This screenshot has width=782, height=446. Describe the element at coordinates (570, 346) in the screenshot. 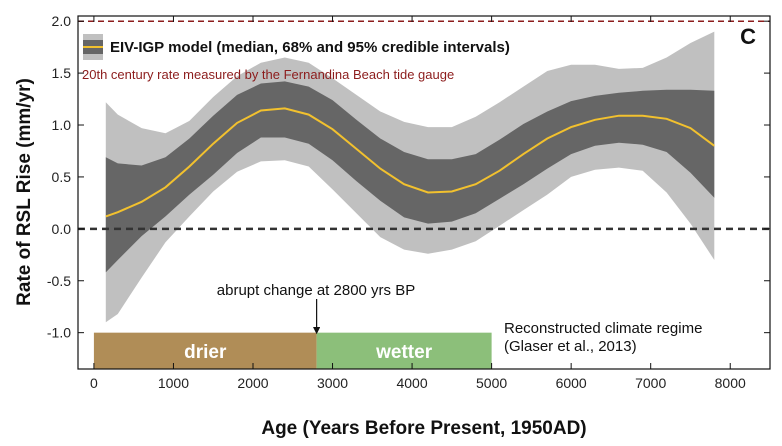

I see `climate-regime-source: (Glaser et al., 2013)` at that location.